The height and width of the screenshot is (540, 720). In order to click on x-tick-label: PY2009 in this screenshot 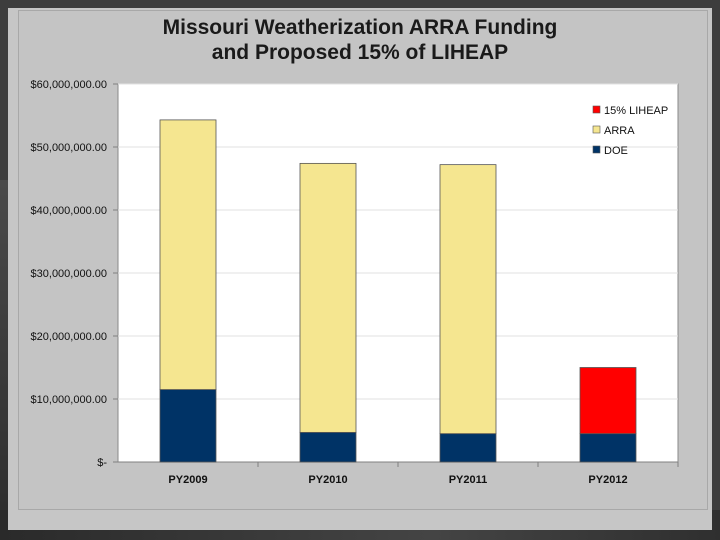, I will do `click(187, 480)`.